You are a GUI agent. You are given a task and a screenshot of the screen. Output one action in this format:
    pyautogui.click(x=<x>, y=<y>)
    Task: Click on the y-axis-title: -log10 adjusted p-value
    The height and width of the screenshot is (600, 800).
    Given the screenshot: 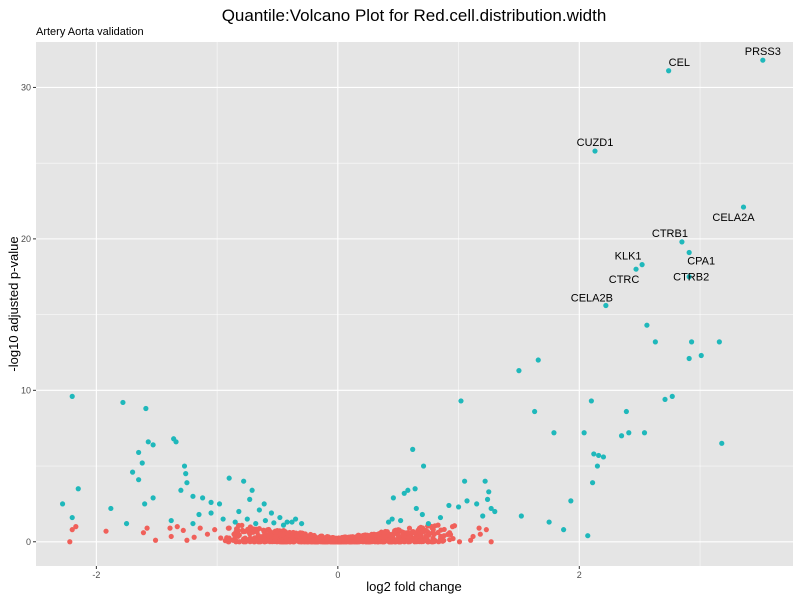 What is the action you would take?
    pyautogui.click(x=13, y=303)
    